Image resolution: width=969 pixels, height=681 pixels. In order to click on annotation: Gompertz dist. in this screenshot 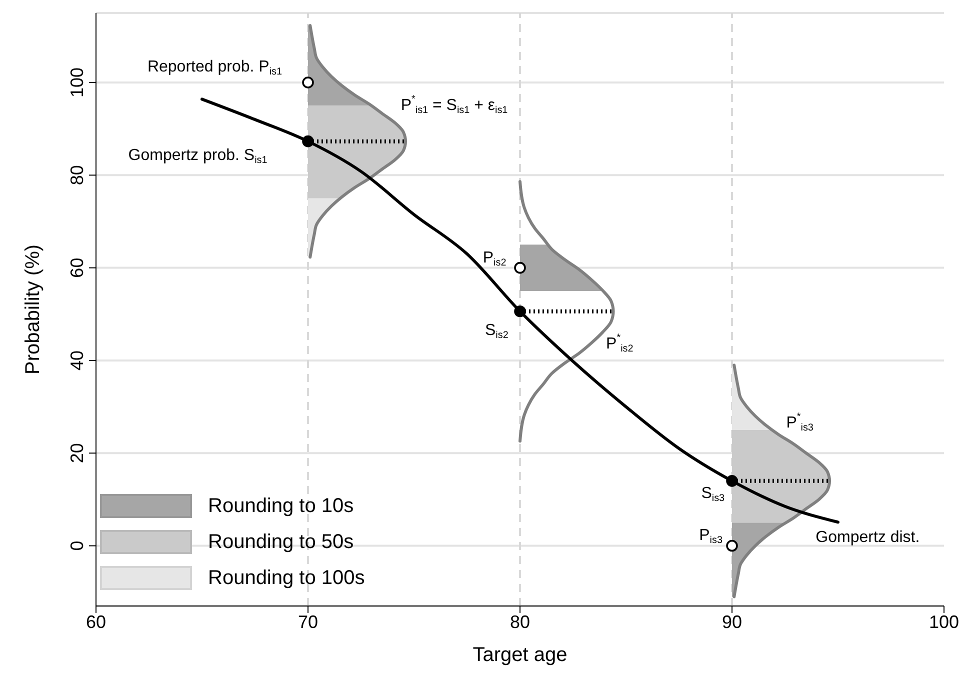, I will do `click(868, 537)`.